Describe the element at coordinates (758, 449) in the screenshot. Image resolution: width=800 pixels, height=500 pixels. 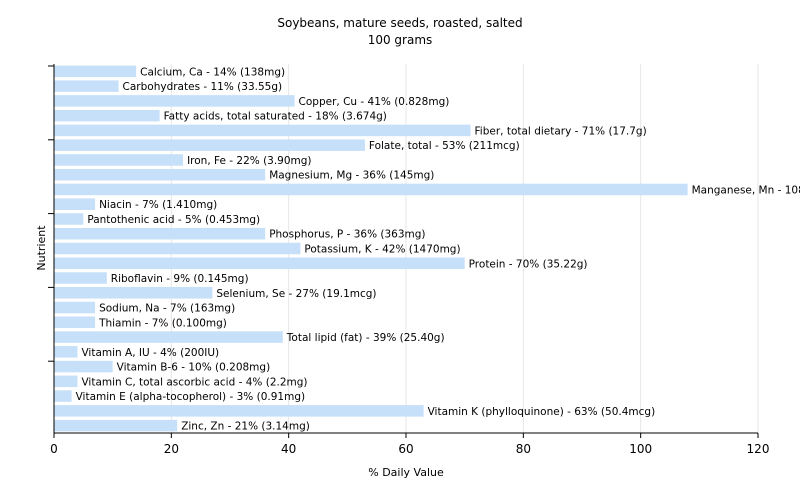
I see `x-tick-label: 120` at that location.